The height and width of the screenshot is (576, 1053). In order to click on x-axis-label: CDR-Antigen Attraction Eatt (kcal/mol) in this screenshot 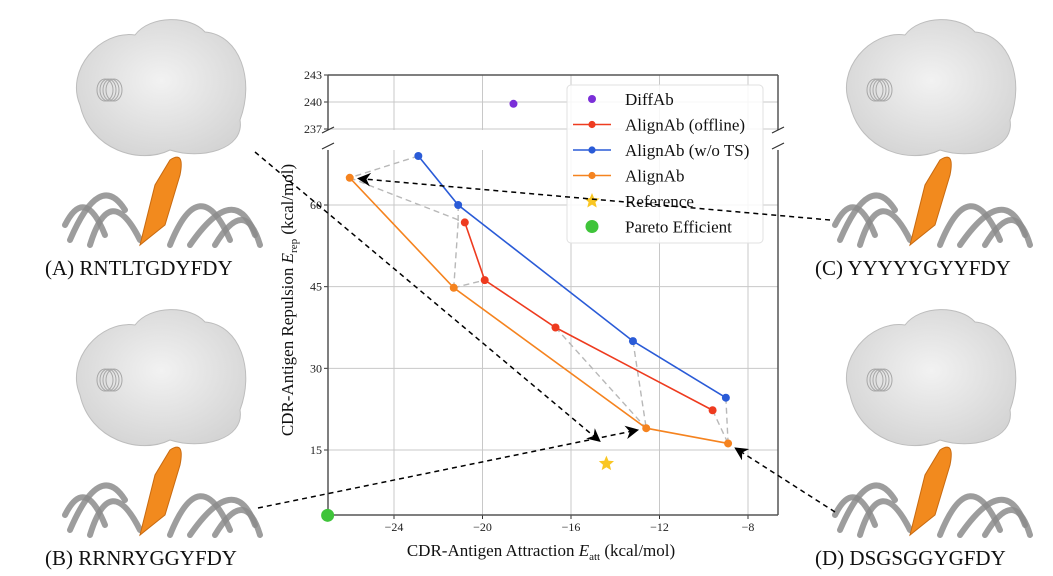, I will do `click(541, 552)`.